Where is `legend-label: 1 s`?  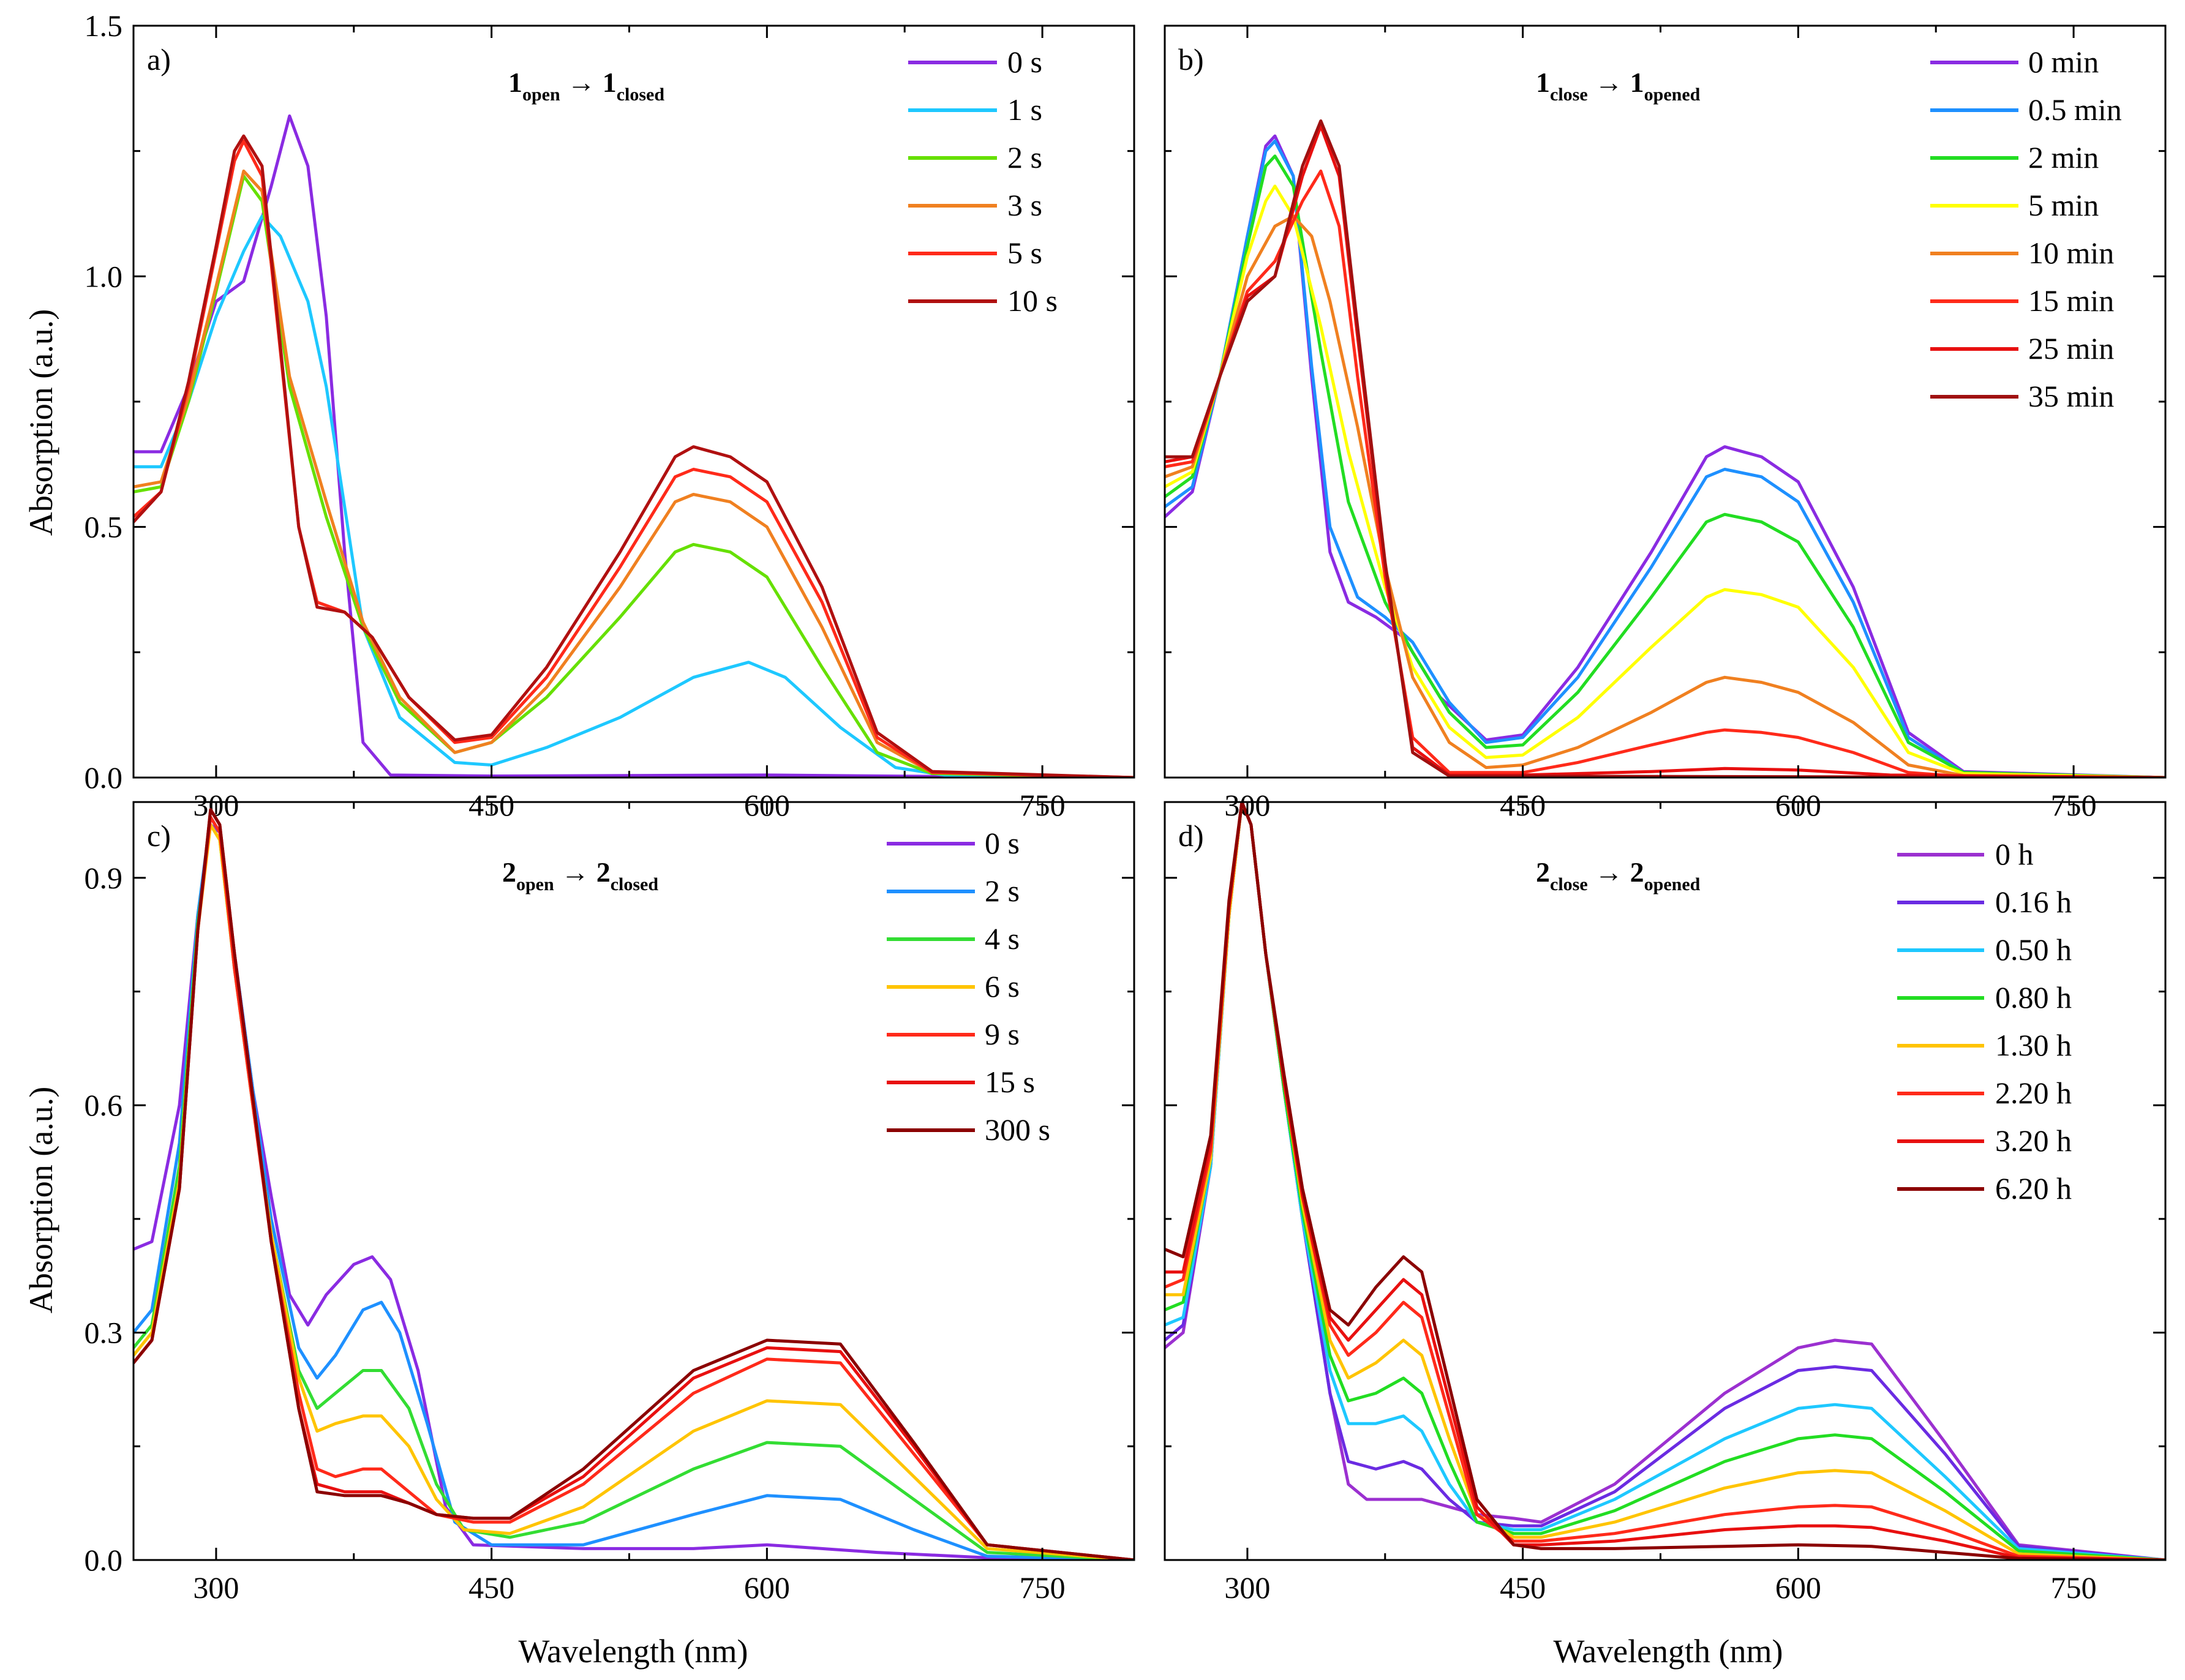
legend-label: 1 s is located at coordinates (1024, 109).